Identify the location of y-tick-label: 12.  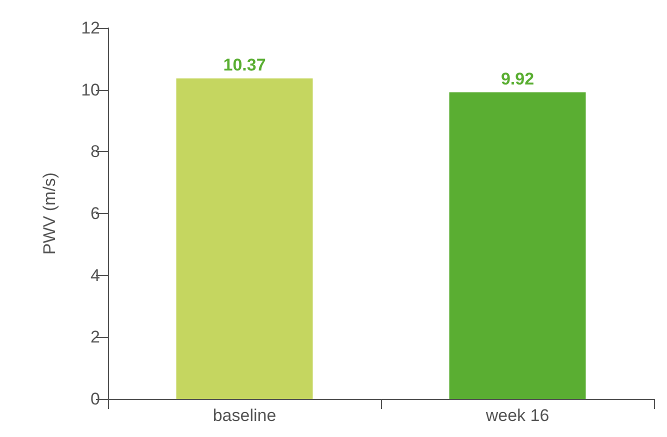
(90, 28).